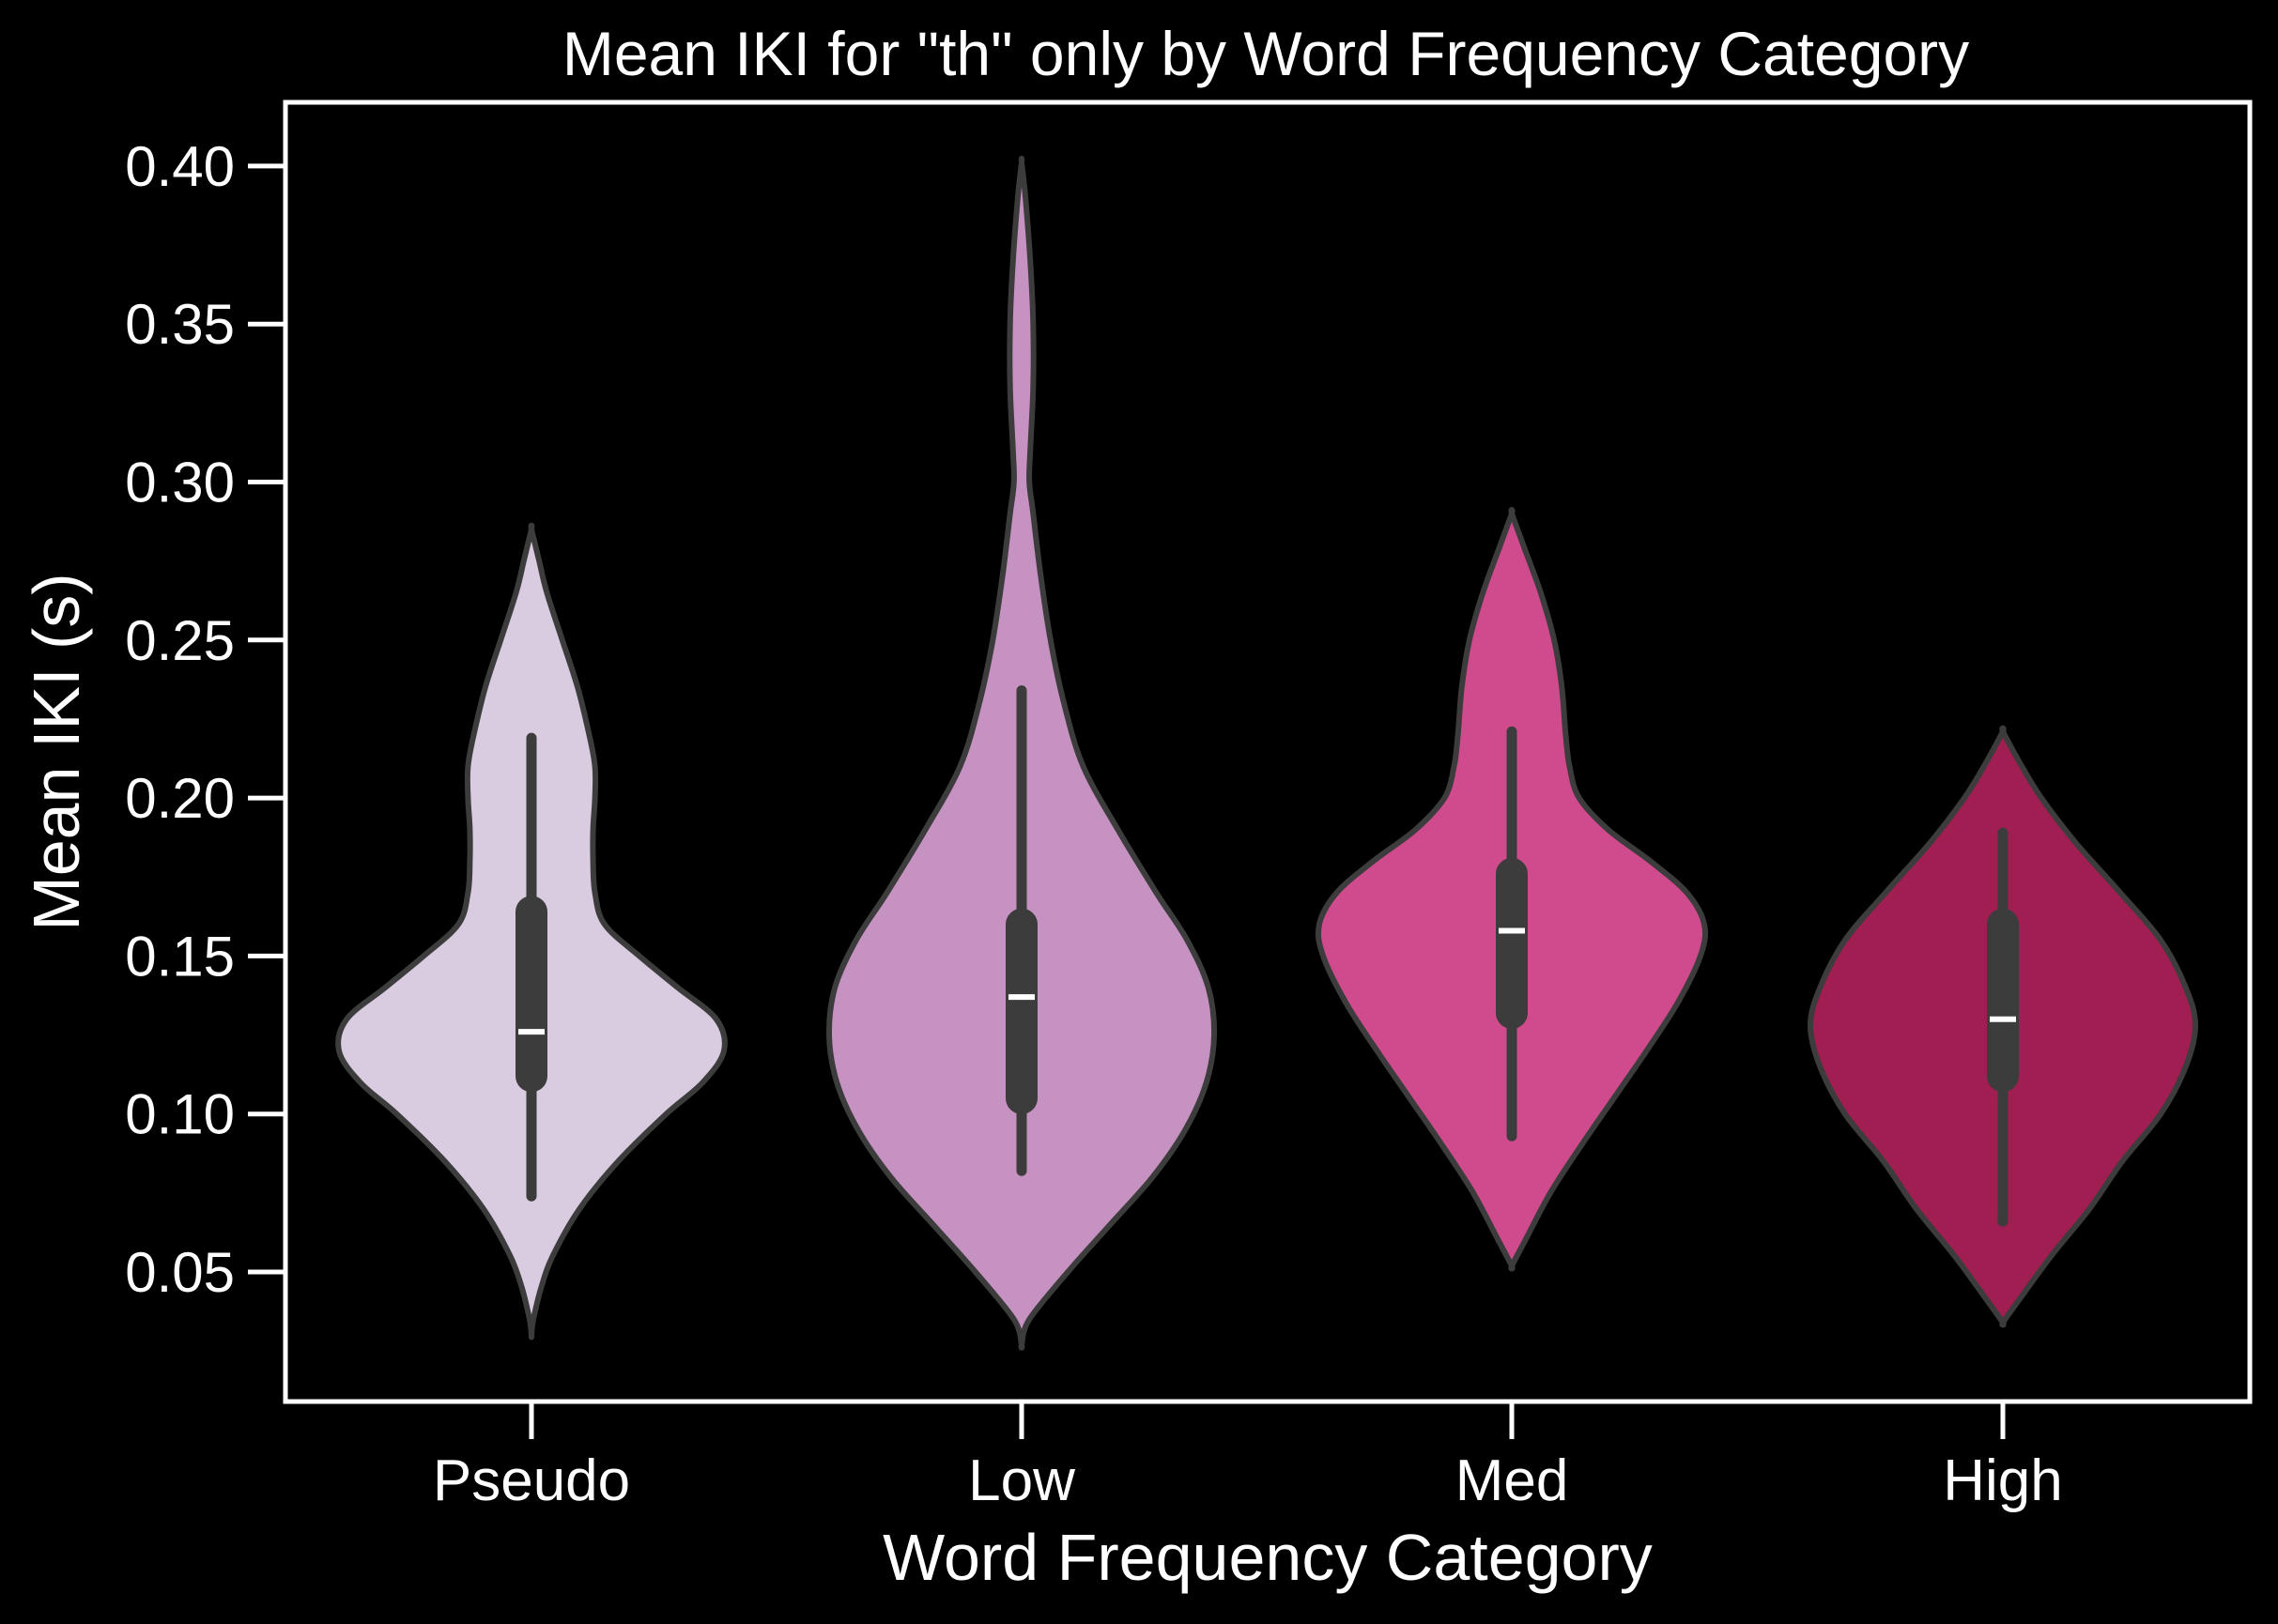 This screenshot has height=1624, width=2278. What do you see at coordinates (1248, 1457) in the screenshot?
I see `x-axis: Pseudo Low Med High` at bounding box center [1248, 1457].